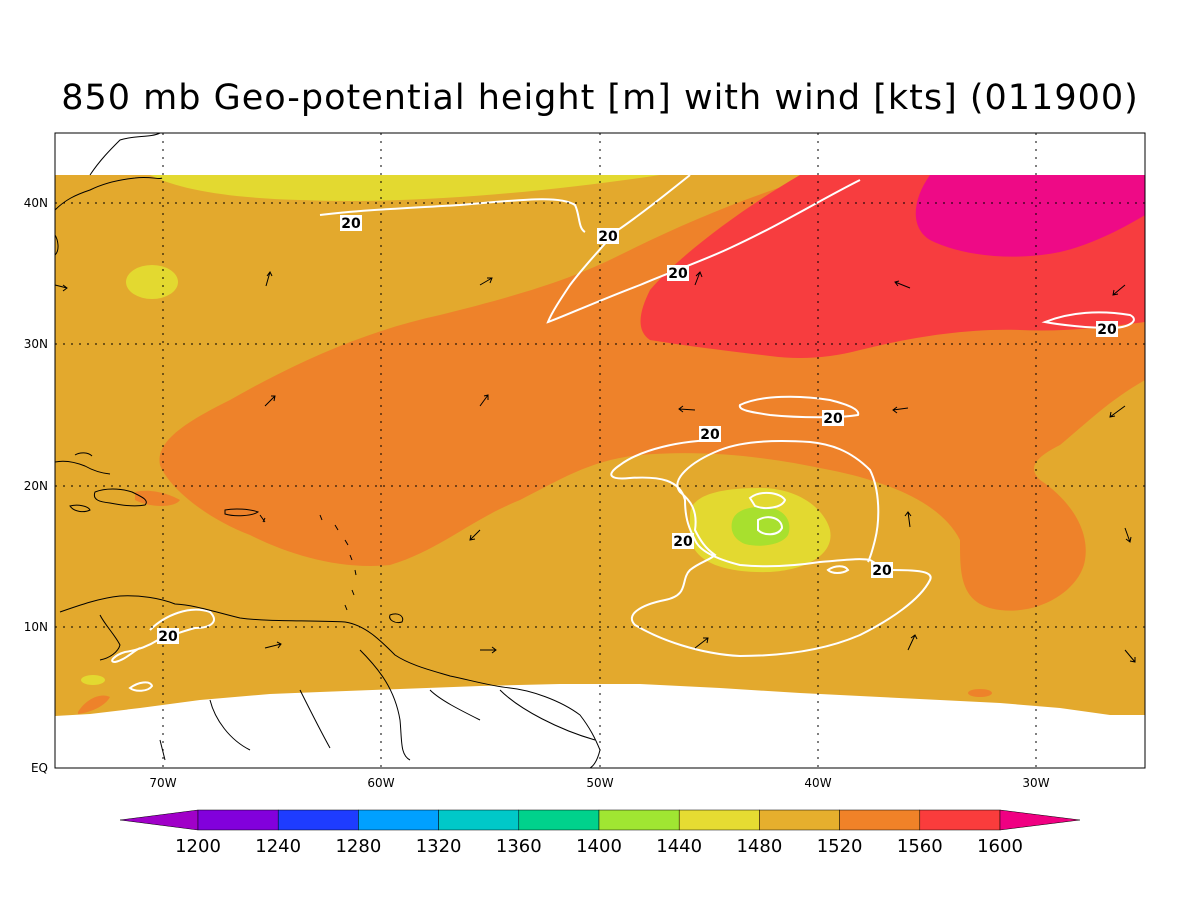  What do you see at coordinates (771, 548) in the screenshot?
I see `contour-20-storm` at bounding box center [771, 548].